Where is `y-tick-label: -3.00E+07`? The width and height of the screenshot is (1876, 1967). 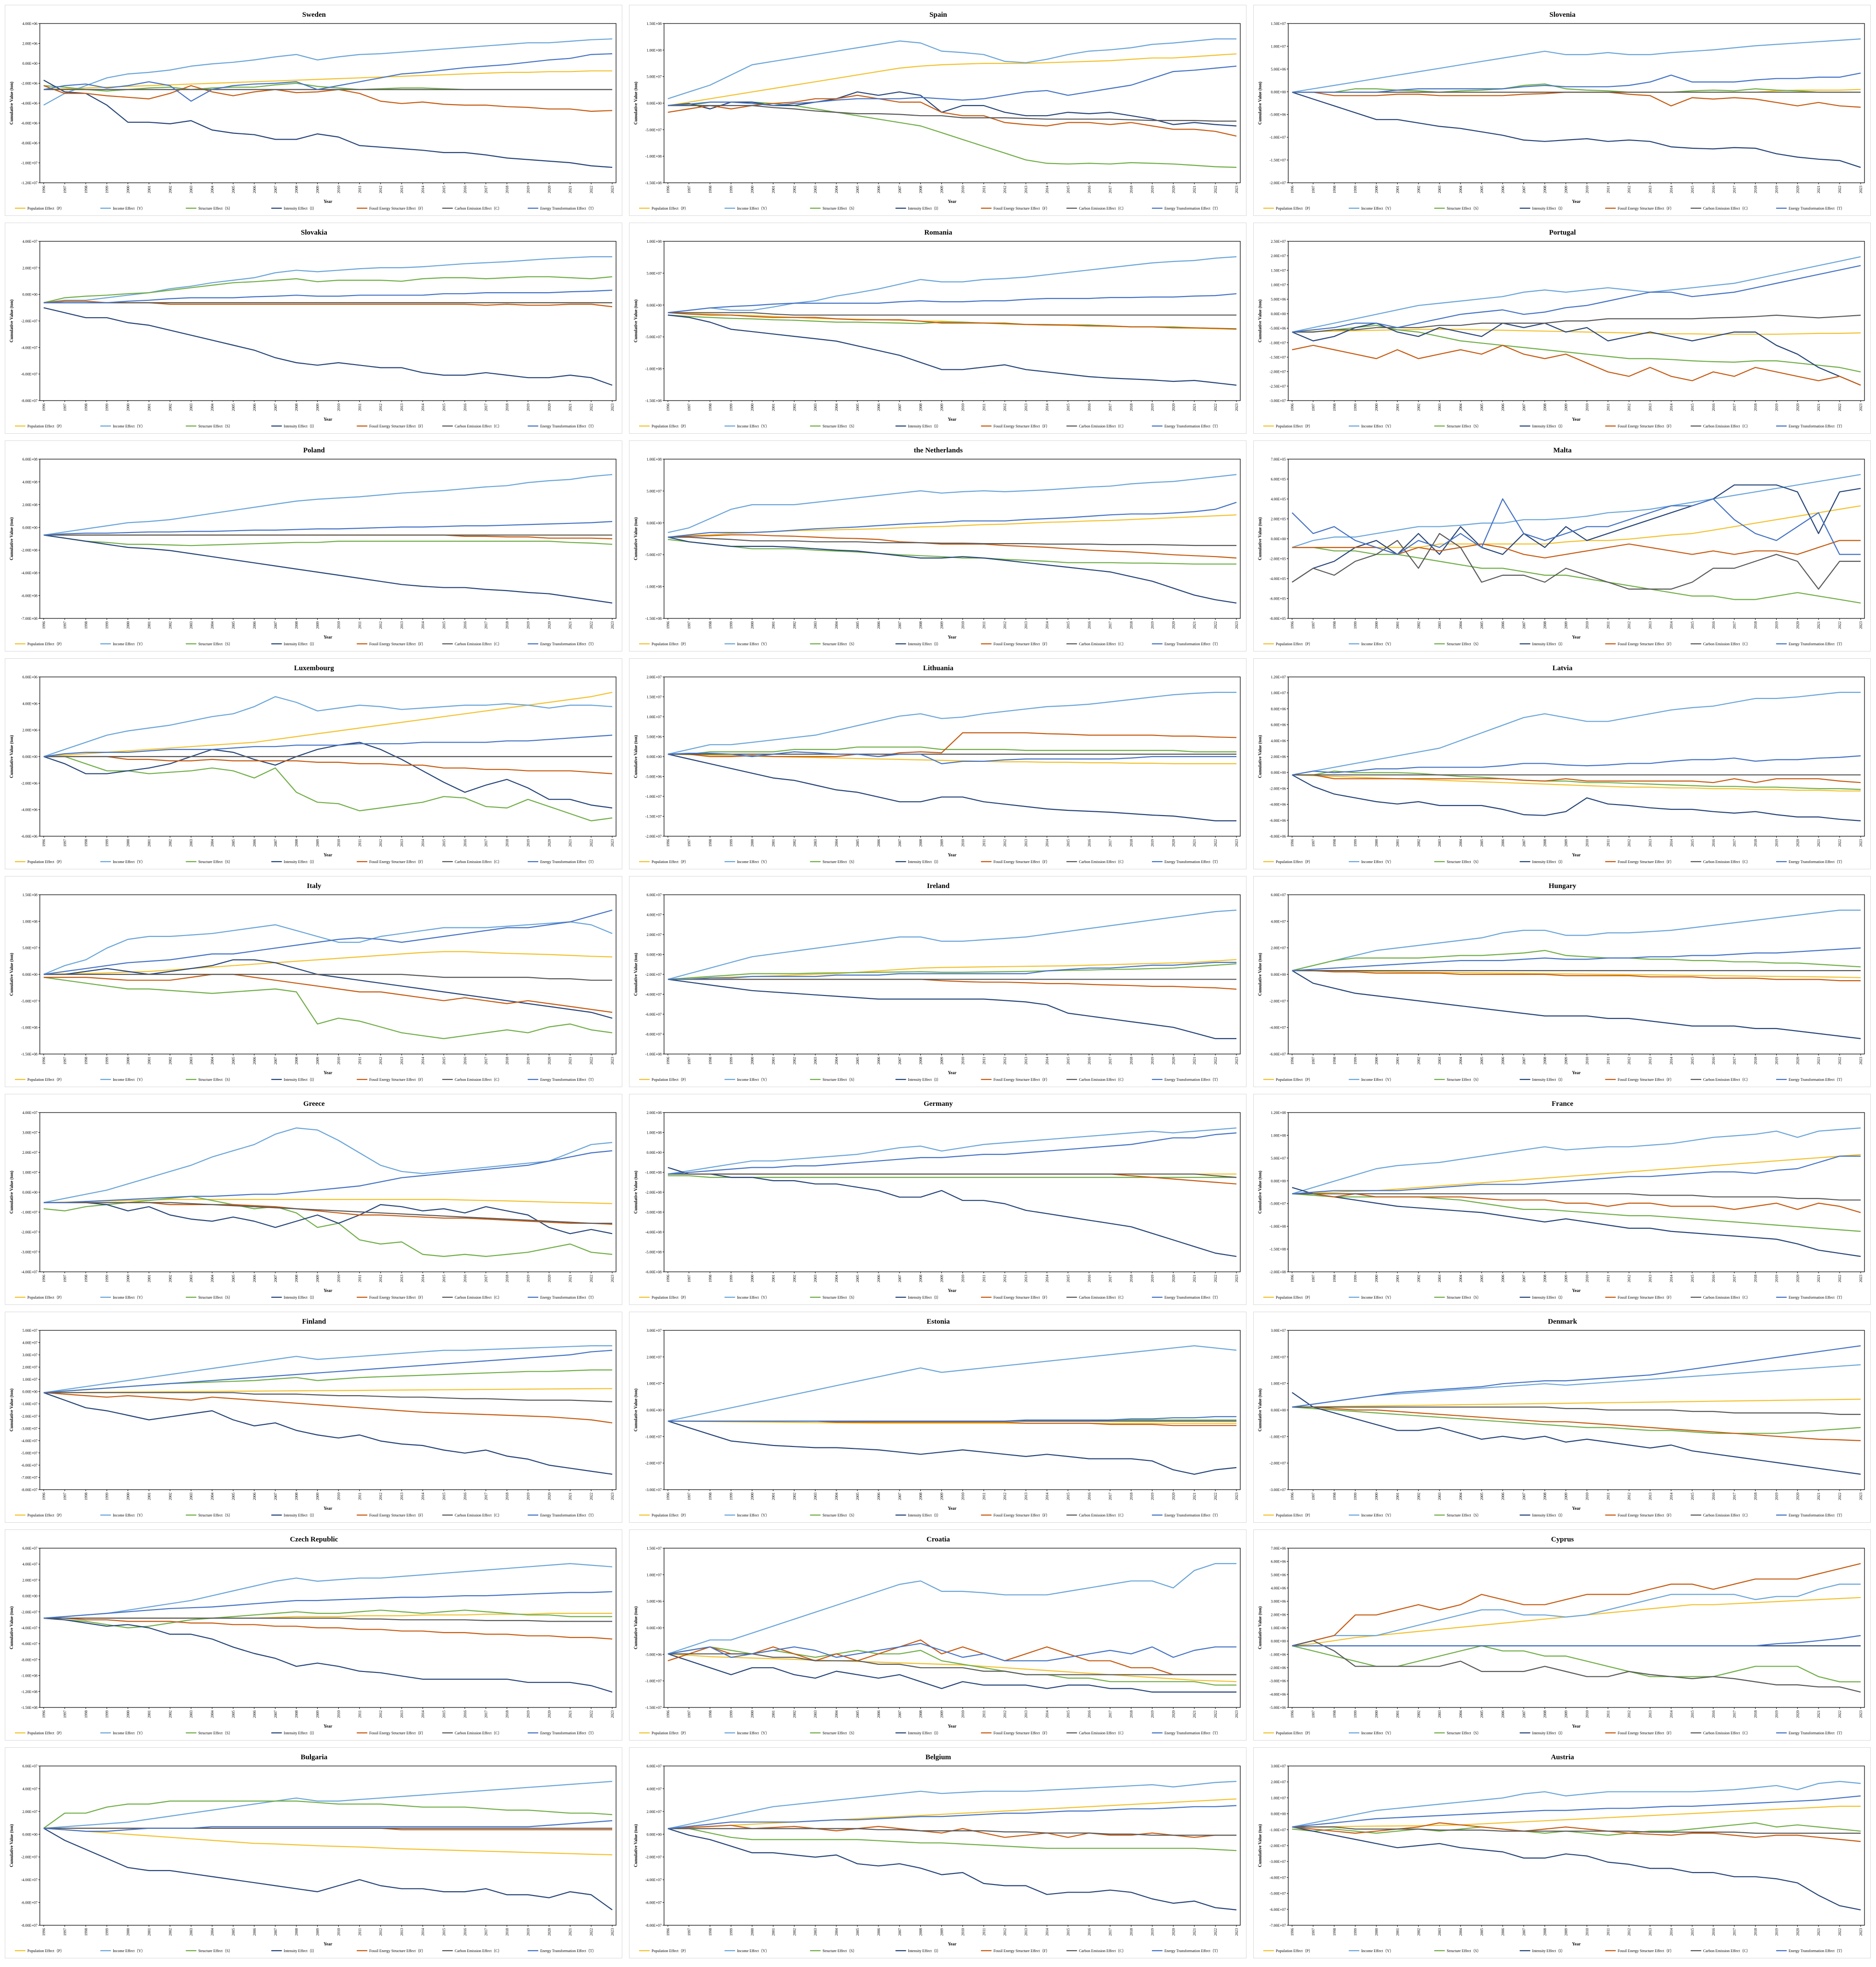
y-tick-label: -3.00E+07 is located at coordinates (653, 1490).